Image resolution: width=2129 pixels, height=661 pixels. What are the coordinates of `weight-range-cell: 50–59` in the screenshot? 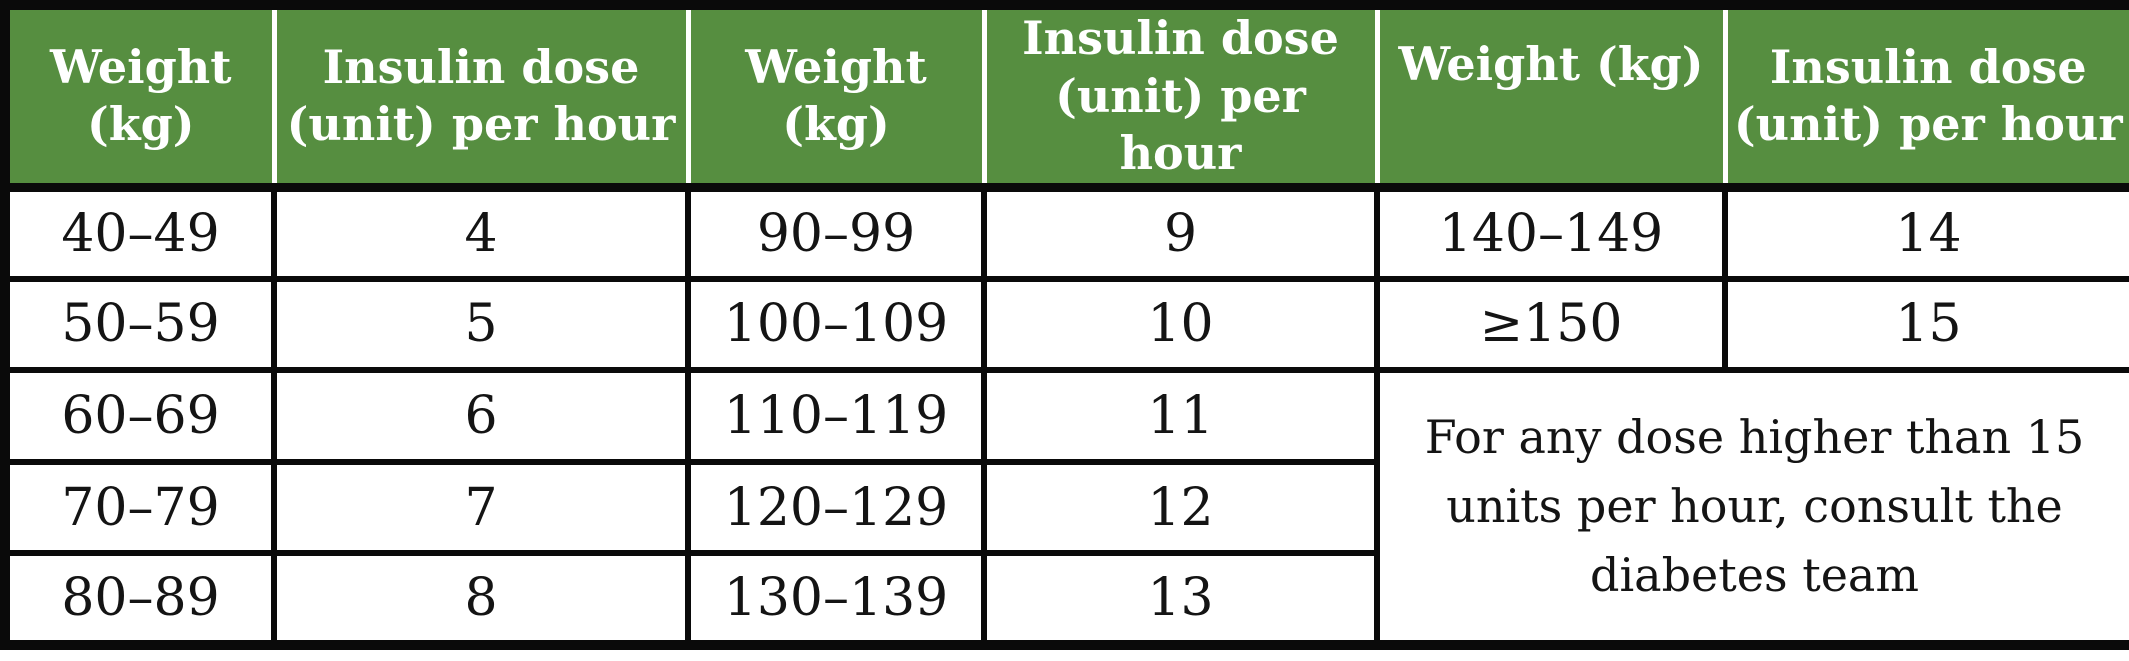 It's located at (139, 324).